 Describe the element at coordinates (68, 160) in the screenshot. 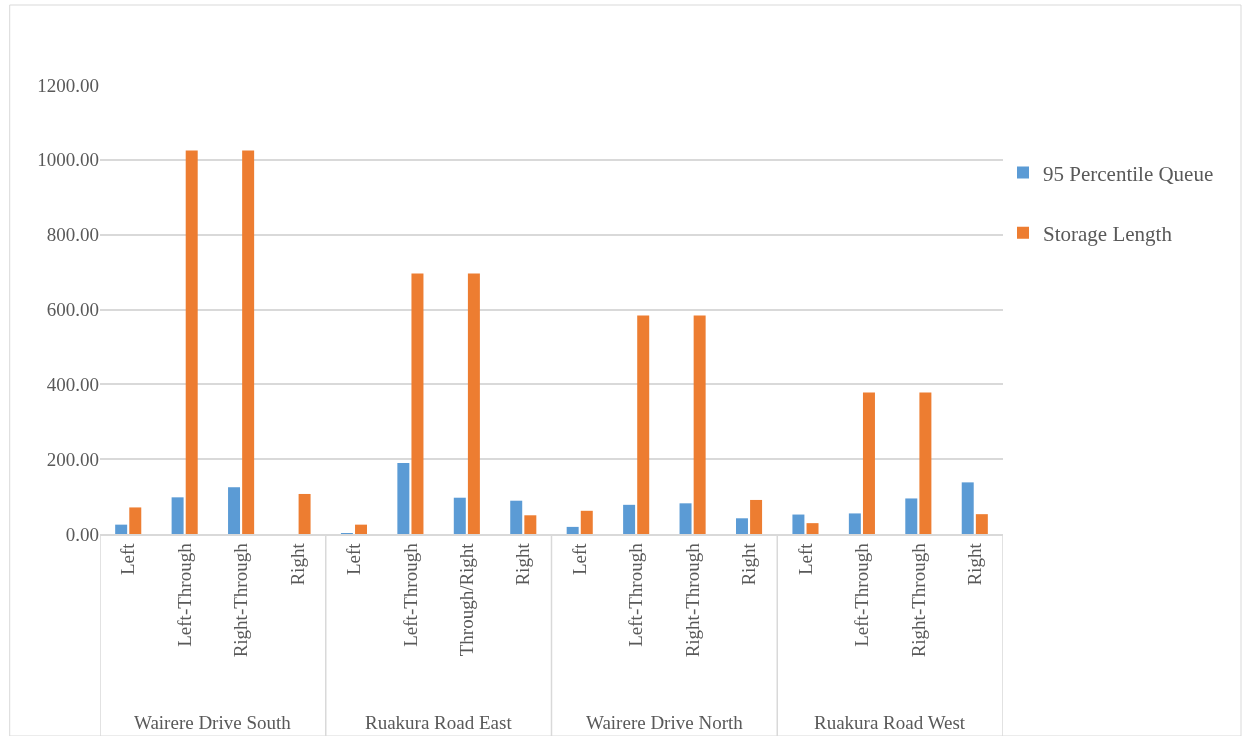

I see `y-tick-label: 1000.00` at that location.